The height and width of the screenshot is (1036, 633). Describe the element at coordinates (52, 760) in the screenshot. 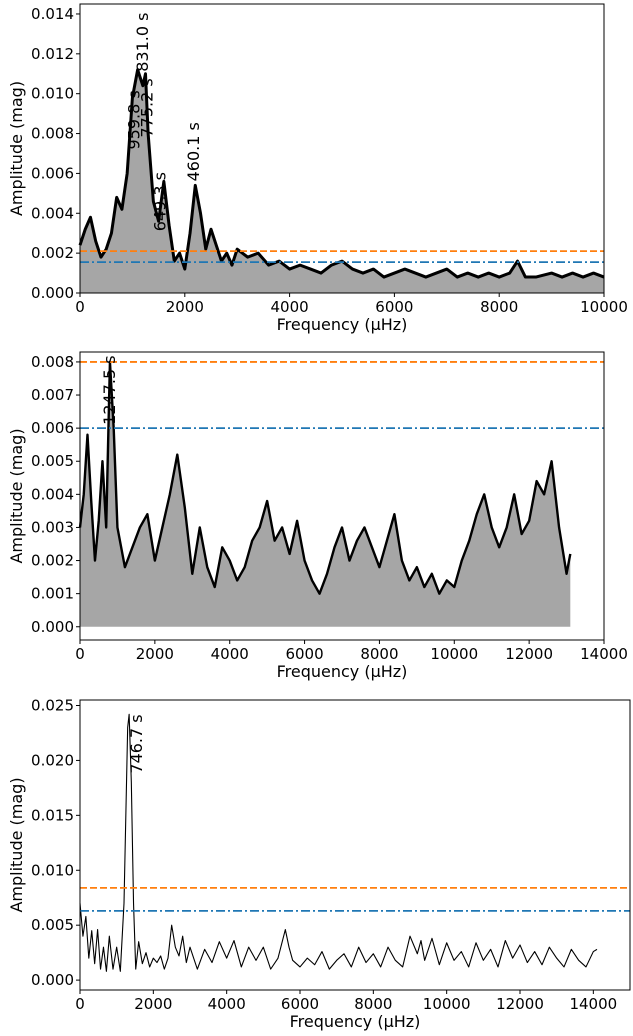

I see `y-tick-label: 0.020` at that location.